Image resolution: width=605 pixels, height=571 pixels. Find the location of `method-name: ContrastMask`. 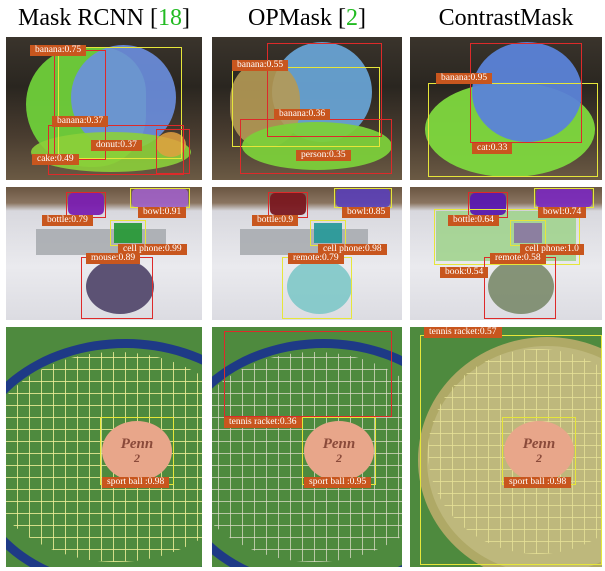

method-name: ContrastMask is located at coordinates (506, 18).